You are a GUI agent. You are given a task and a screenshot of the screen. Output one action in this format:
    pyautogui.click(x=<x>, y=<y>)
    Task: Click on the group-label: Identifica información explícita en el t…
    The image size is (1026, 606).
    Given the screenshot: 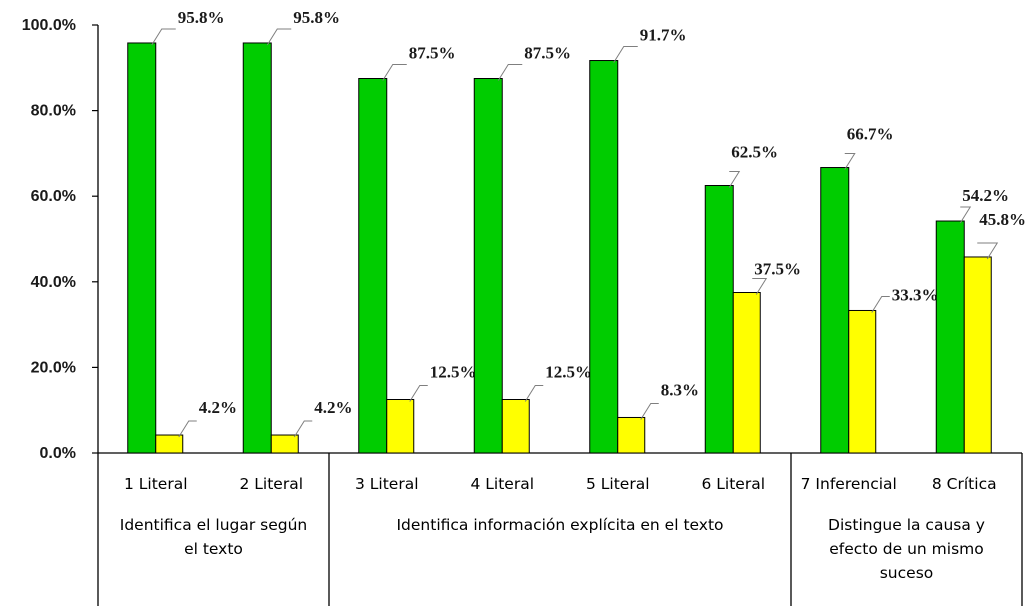 What is the action you would take?
    pyautogui.click(x=559, y=525)
    